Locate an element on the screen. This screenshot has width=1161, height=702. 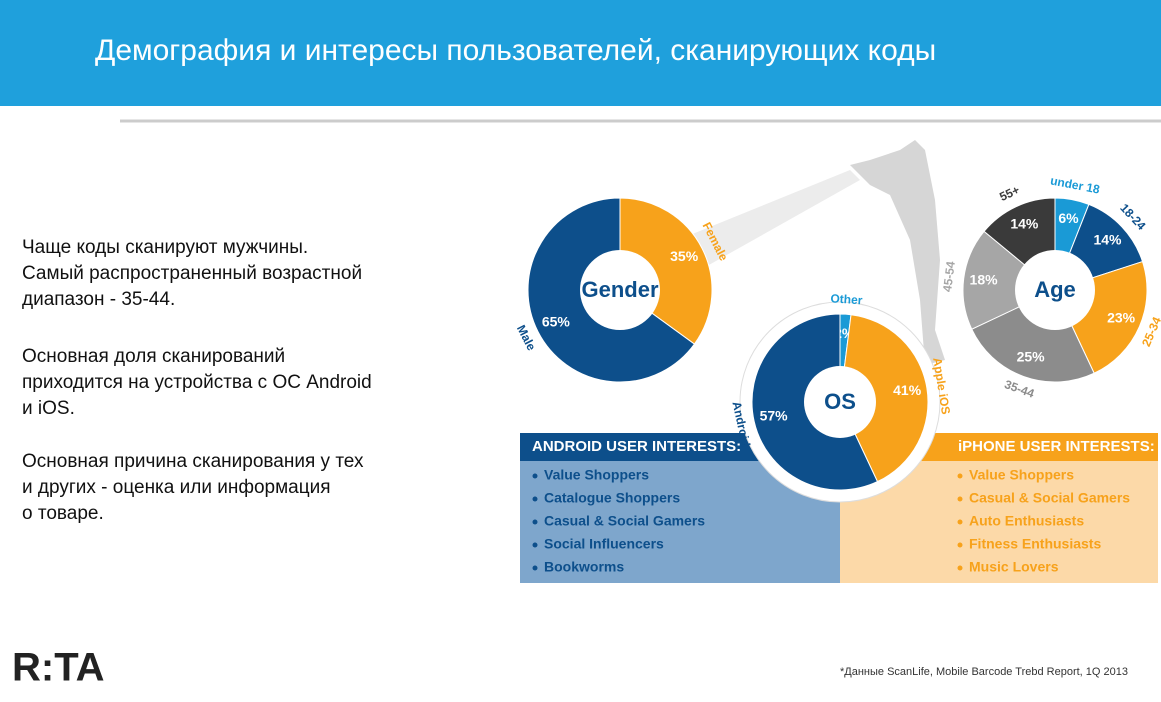
body-text: и iOS. is located at coordinates (48, 408).